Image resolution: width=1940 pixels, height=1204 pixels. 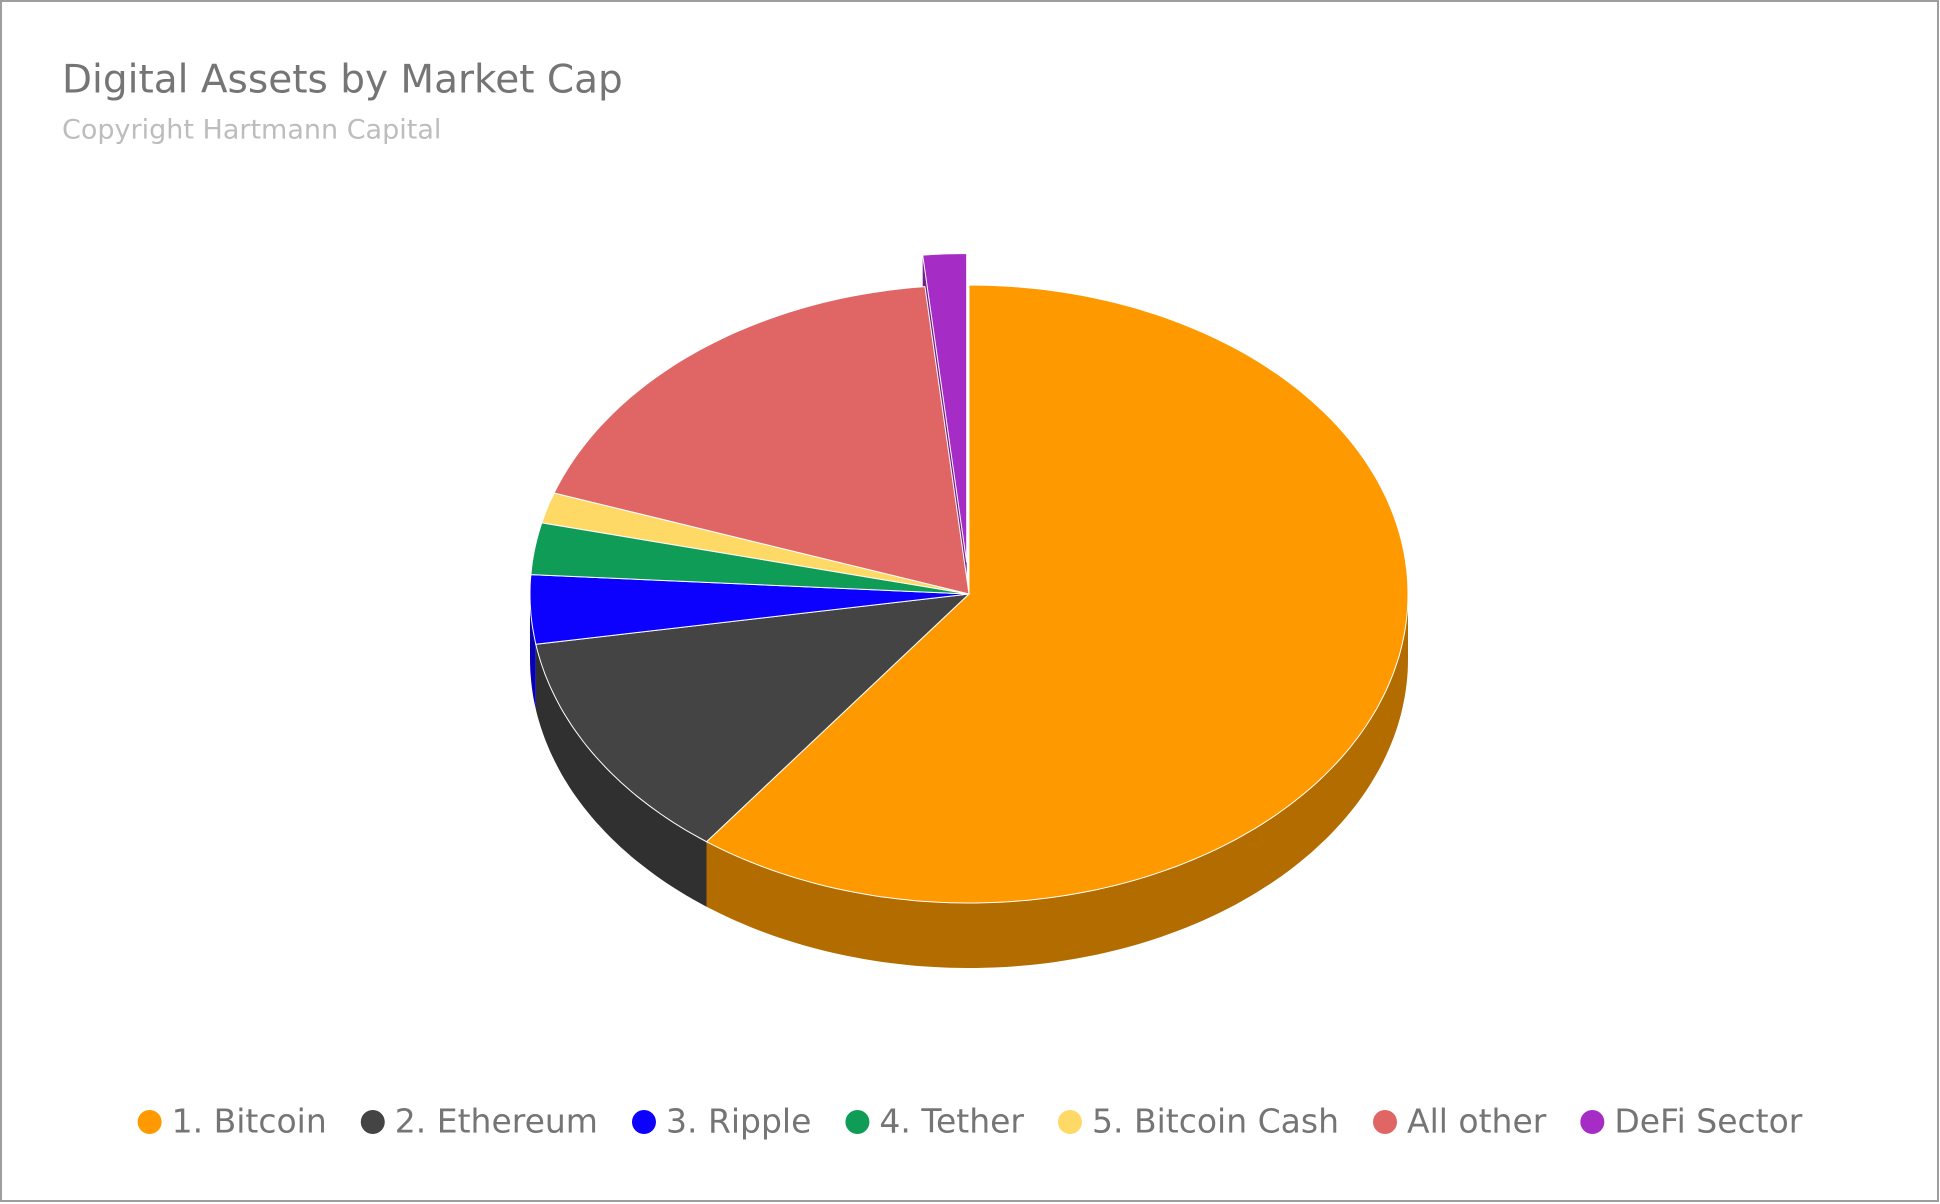 I want to click on legend-label: All other, so click(x=1477, y=1121).